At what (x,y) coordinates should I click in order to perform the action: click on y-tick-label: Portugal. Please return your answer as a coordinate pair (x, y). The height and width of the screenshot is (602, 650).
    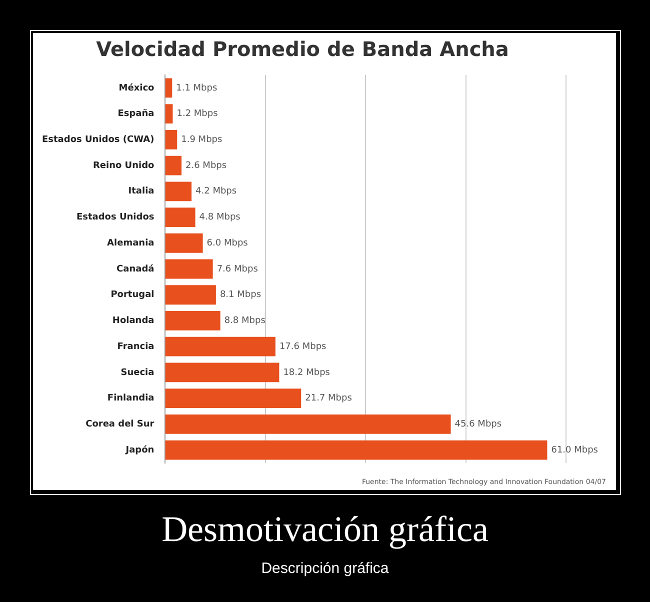
    Looking at the image, I should click on (132, 295).